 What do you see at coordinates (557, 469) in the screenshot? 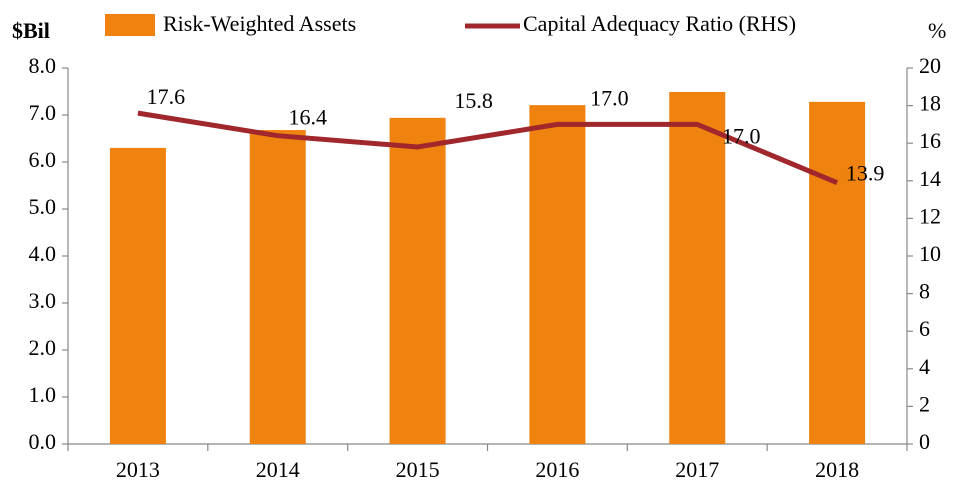
I see `x-tick-label: 2016` at bounding box center [557, 469].